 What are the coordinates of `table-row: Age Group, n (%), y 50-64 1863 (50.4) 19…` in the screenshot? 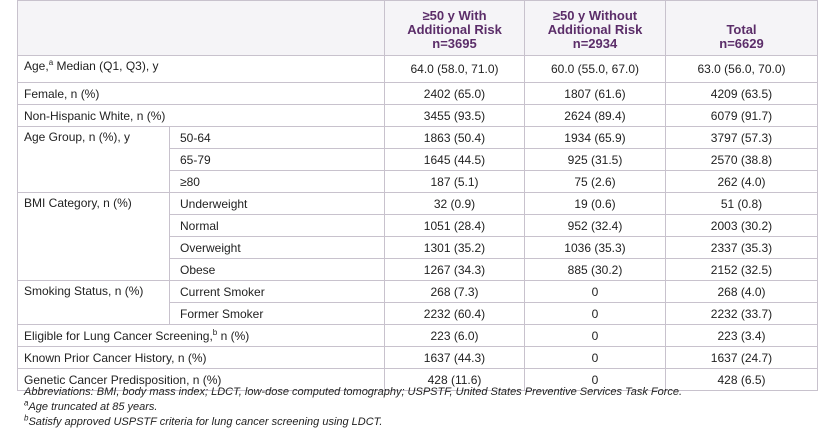 It's located at (417, 159).